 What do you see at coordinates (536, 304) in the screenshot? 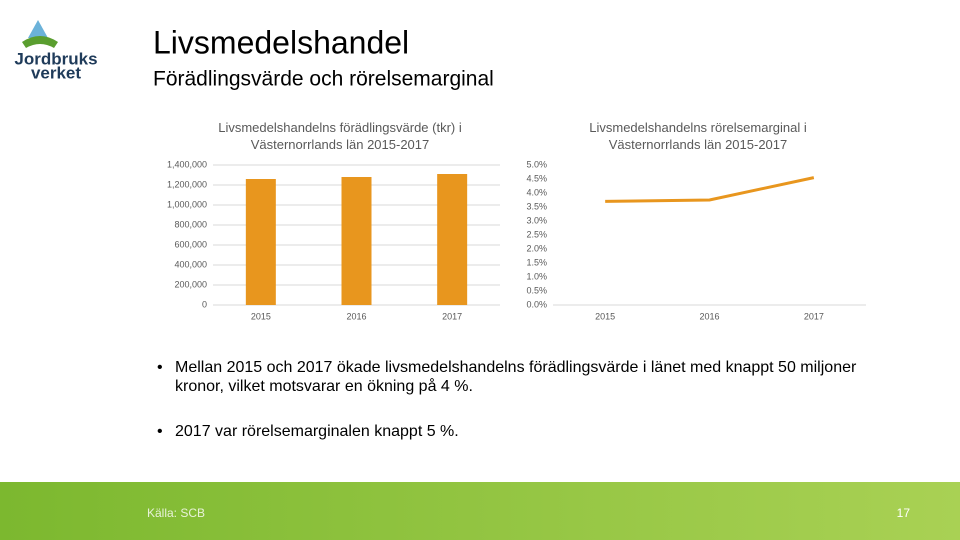
I see `y-tick-label: 0.0%` at bounding box center [536, 304].